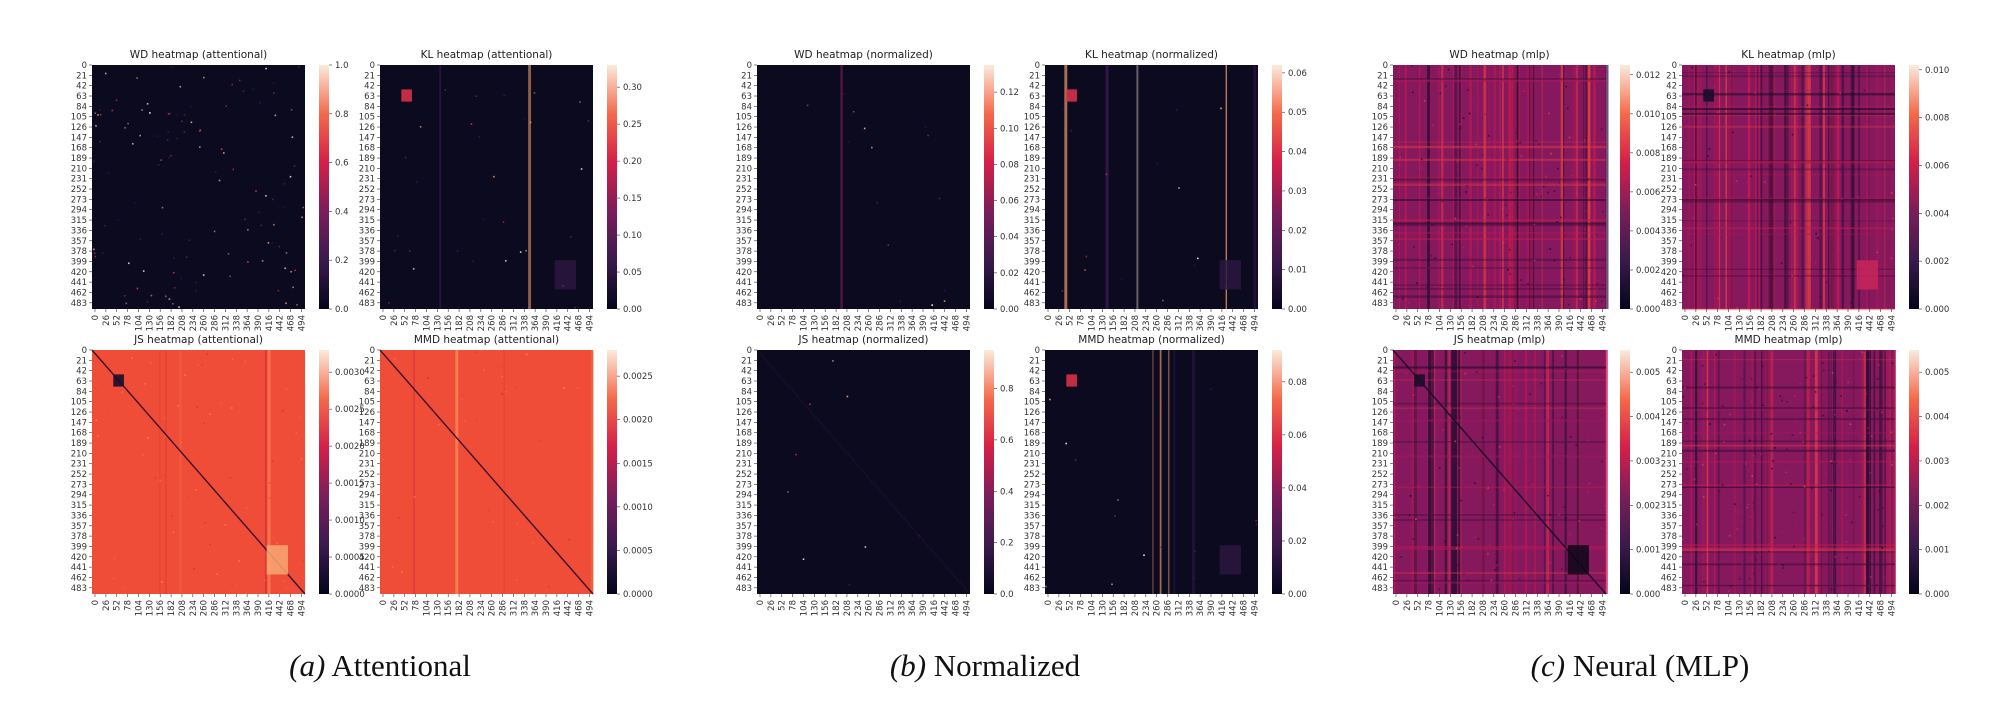  Describe the element at coordinates (744, 211) in the screenshot. I see `y-tick-label: 294` at that location.